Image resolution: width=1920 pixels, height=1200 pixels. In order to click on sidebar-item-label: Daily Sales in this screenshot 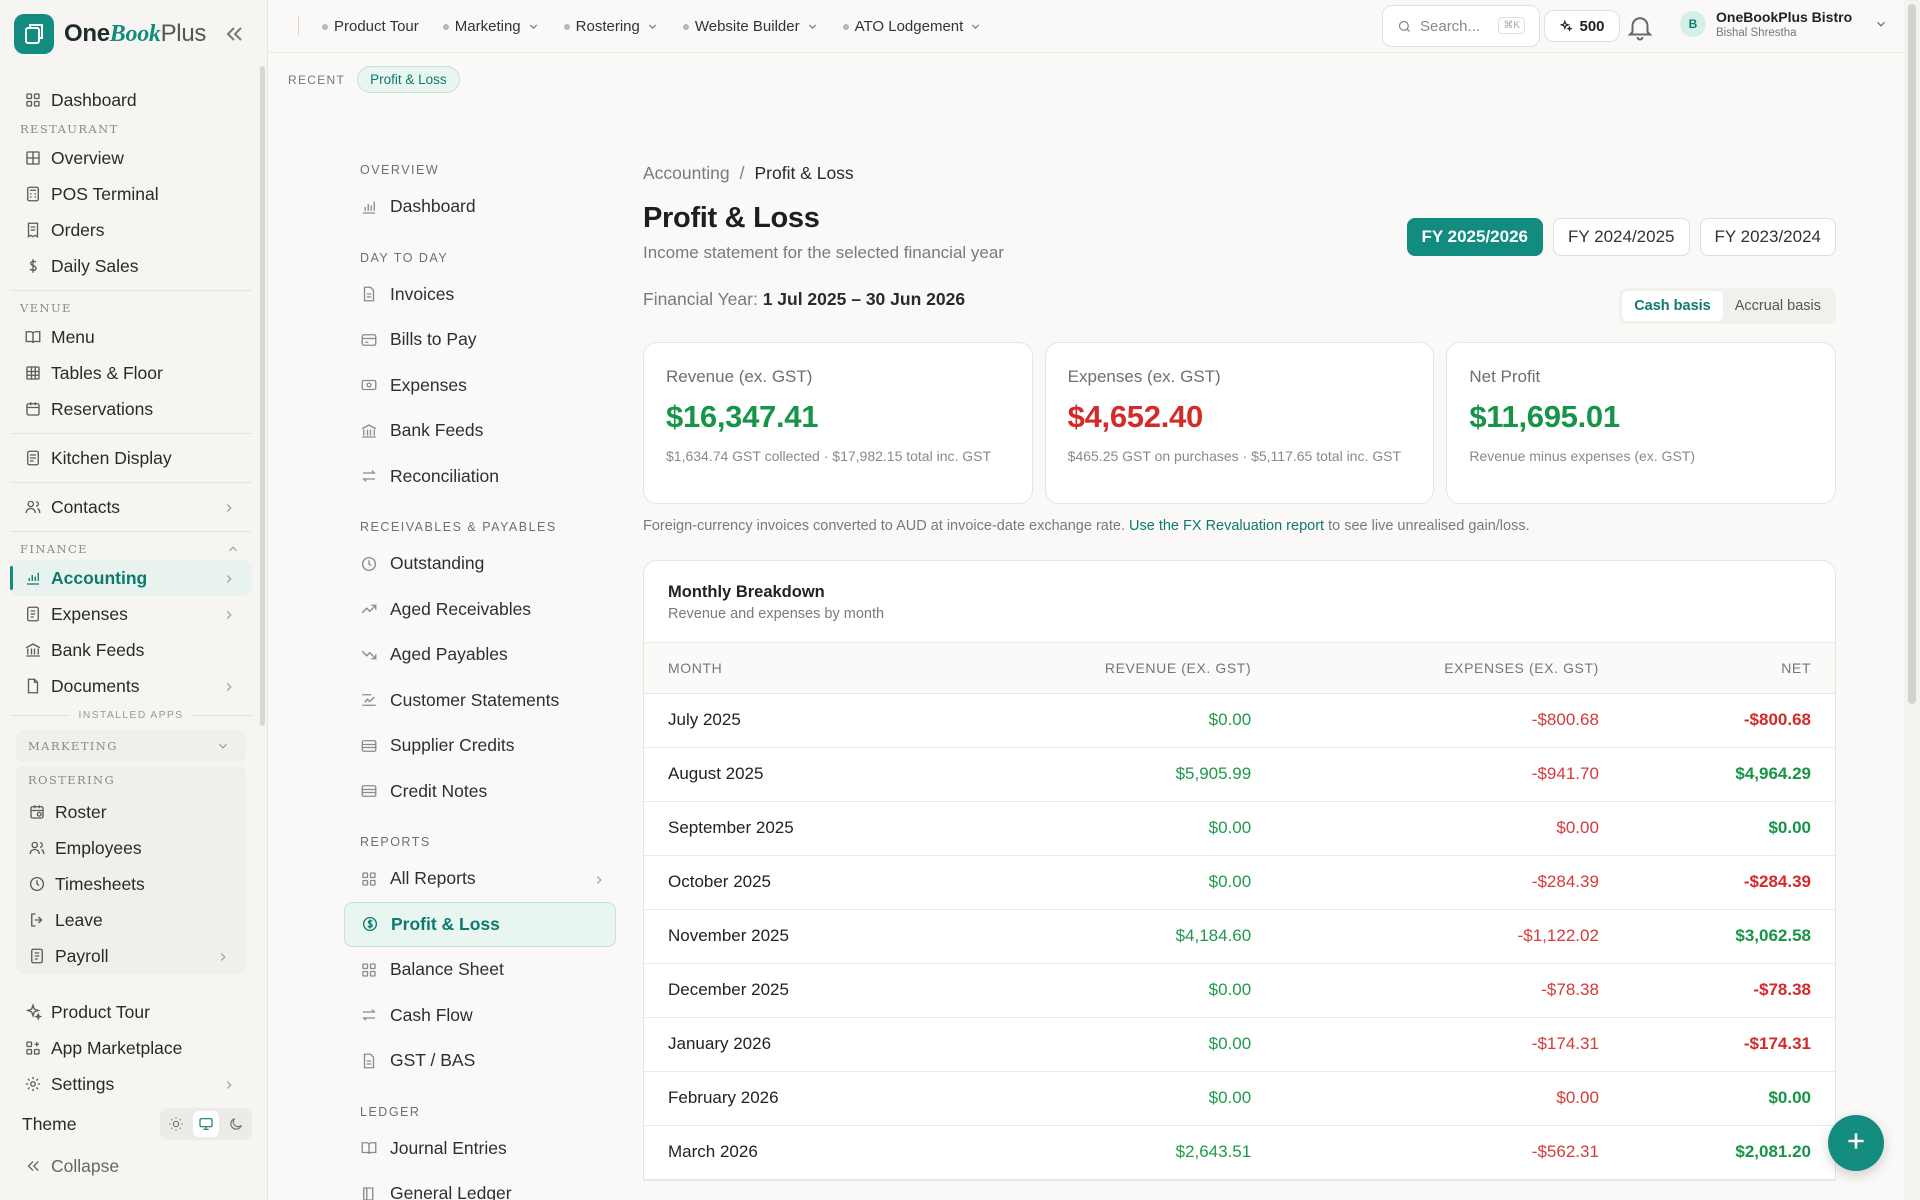, I will do `click(95, 265)`.